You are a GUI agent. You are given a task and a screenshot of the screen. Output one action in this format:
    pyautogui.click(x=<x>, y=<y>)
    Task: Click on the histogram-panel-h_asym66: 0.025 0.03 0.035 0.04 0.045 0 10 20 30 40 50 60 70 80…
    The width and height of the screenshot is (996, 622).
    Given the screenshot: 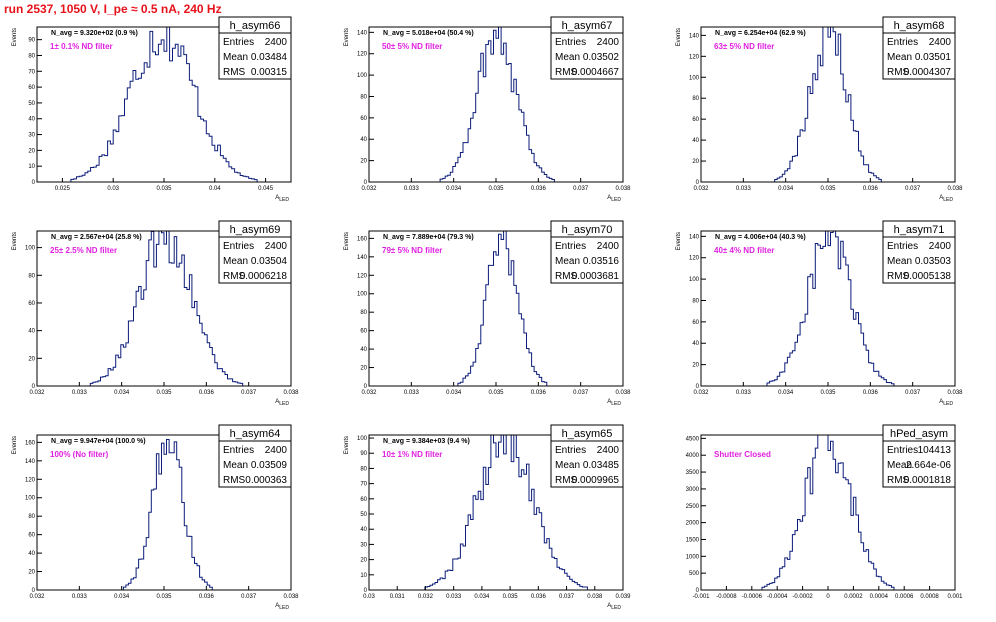 What is the action you would take?
    pyautogui.click(x=152, y=109)
    